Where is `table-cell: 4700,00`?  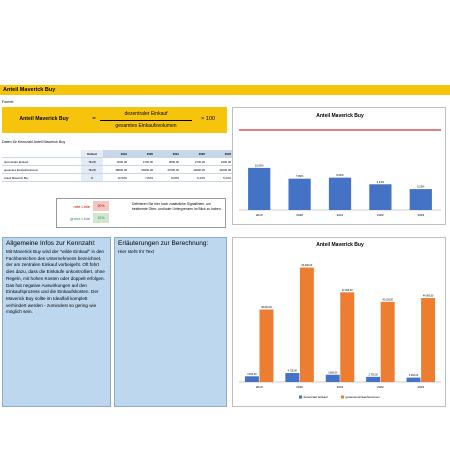 table-cell: 4700,00 is located at coordinates (142, 161).